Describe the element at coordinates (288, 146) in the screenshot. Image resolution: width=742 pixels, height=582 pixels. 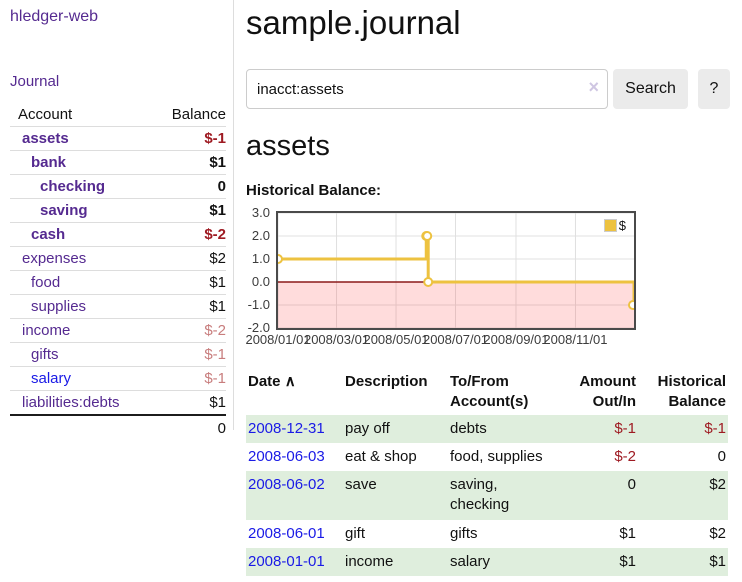
I see `account-heading: assets` at that location.